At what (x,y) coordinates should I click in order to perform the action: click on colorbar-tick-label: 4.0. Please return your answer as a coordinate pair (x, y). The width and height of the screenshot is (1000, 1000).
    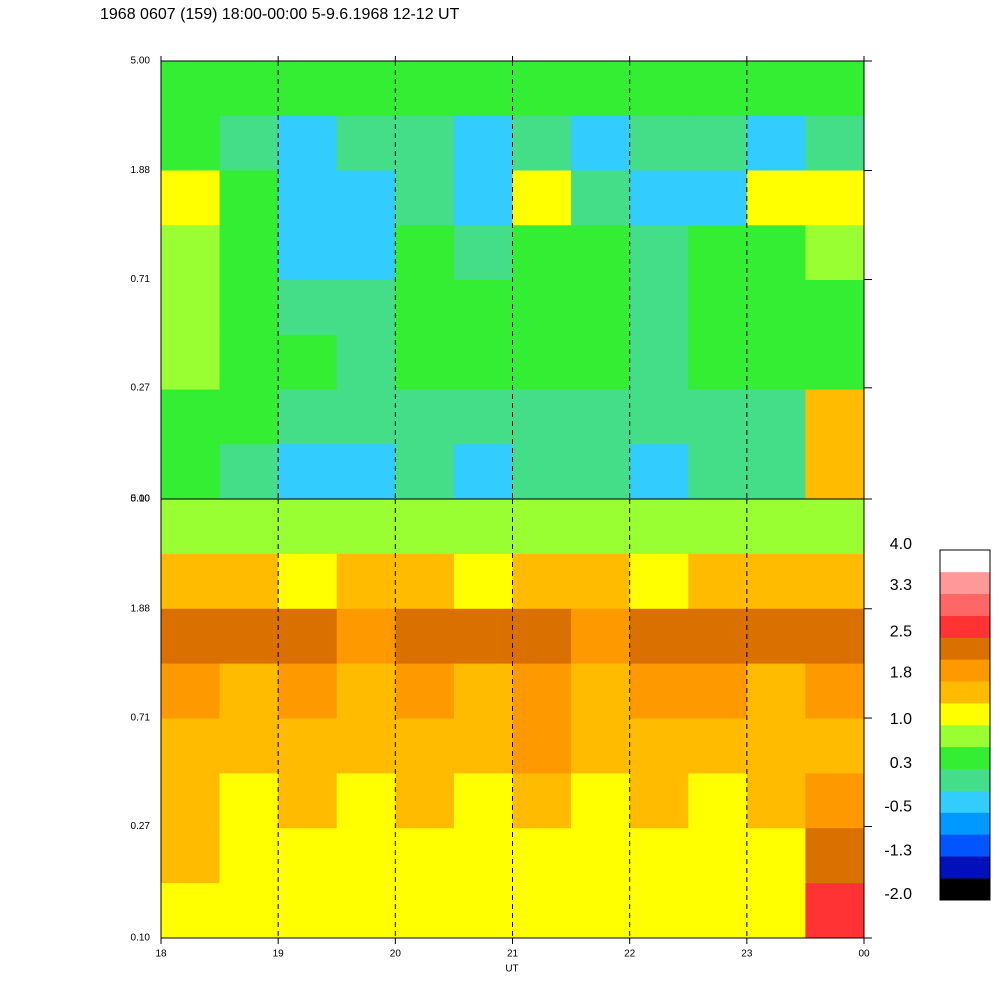
    Looking at the image, I should click on (901, 544).